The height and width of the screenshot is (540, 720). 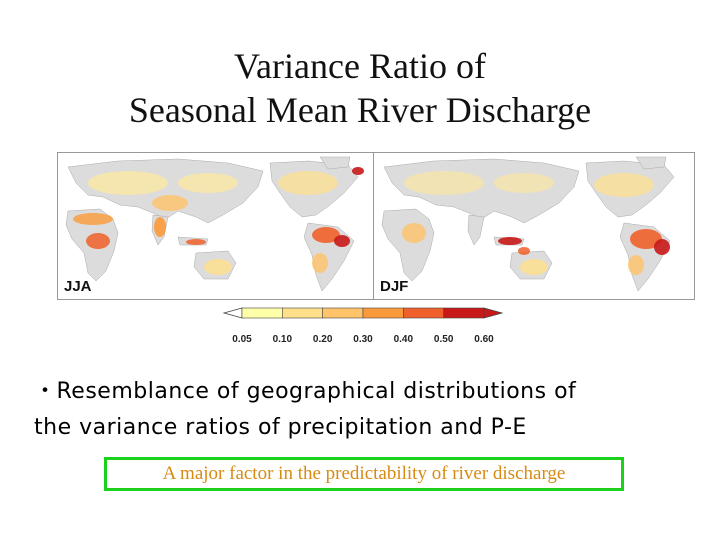 I want to click on title-line-2: Seasonal Mean River Discharge, so click(x=360, y=110).